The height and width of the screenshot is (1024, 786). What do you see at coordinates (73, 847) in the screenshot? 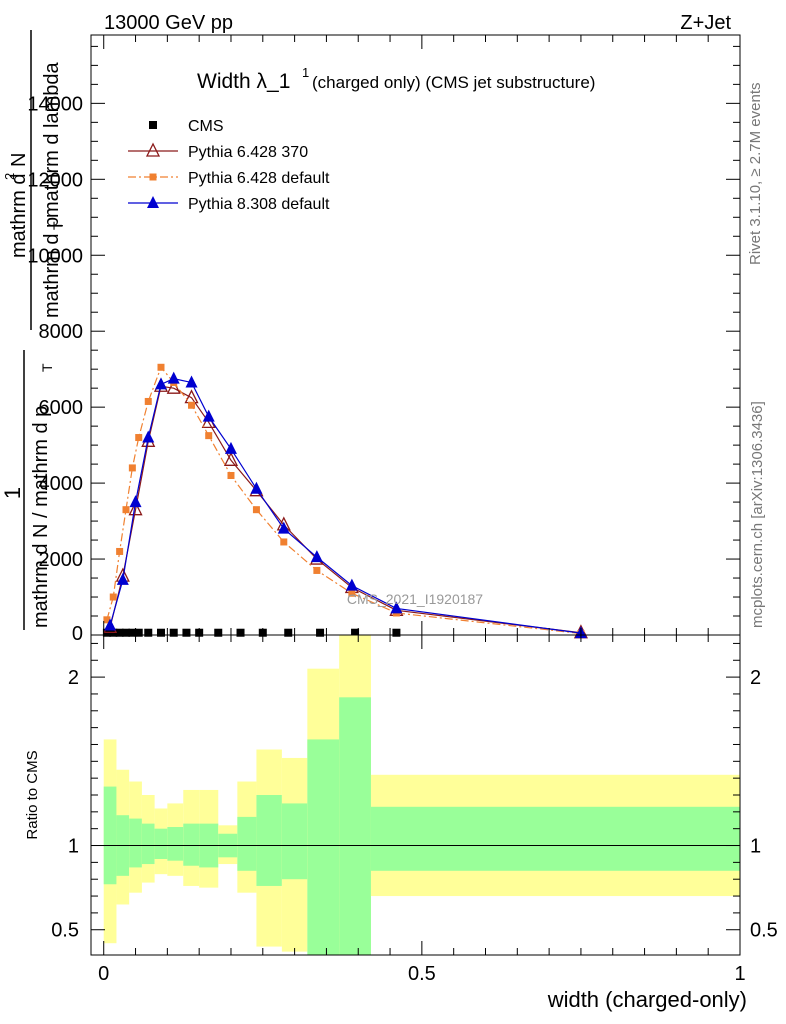
I see `ratio-y-tick-label-left-1: 1` at bounding box center [73, 847].